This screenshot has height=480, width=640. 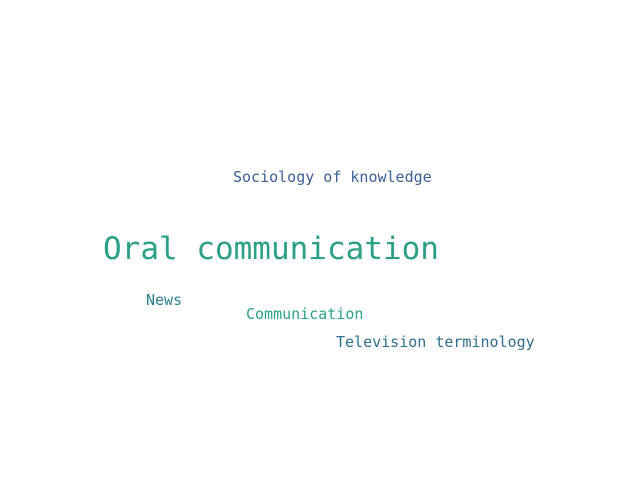 What do you see at coordinates (164, 300) in the screenshot?
I see `word-news: News` at bounding box center [164, 300].